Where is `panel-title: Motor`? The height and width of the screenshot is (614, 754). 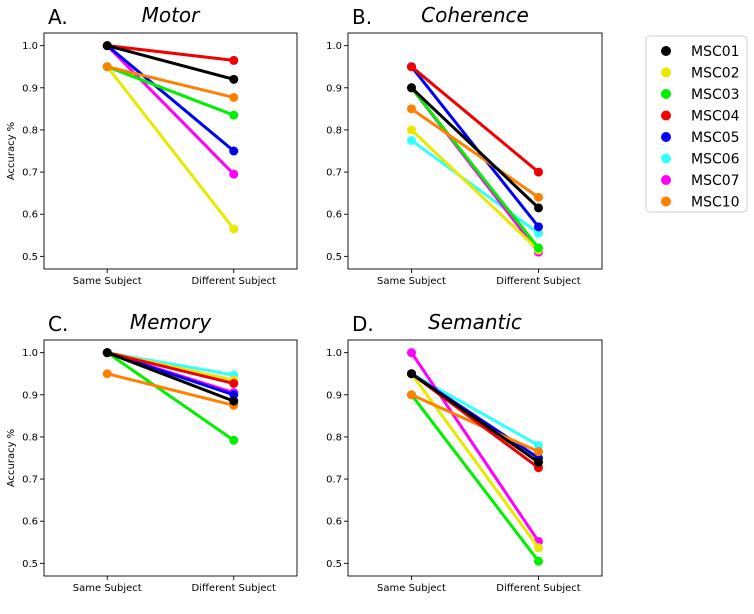 panel-title: Motor is located at coordinates (172, 15).